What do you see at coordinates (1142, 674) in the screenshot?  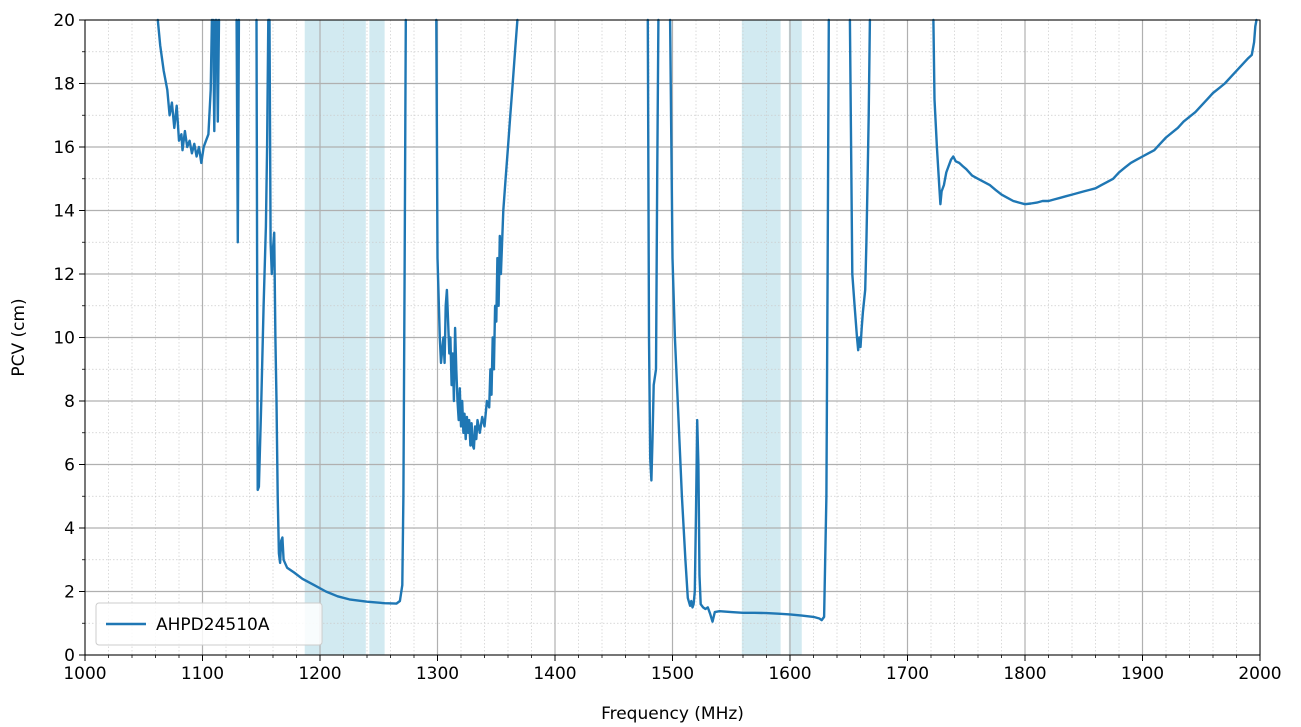 I see `x-tick-label-1900: 1900` at bounding box center [1142, 674].